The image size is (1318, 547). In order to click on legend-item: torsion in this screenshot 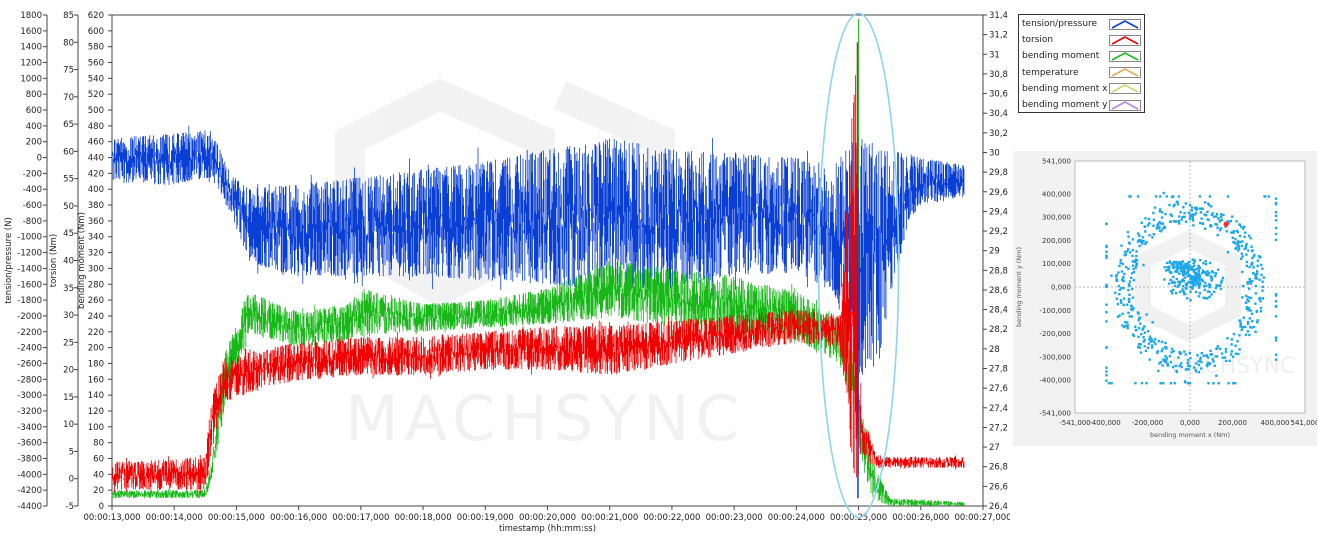, I will do `click(1081, 40)`.